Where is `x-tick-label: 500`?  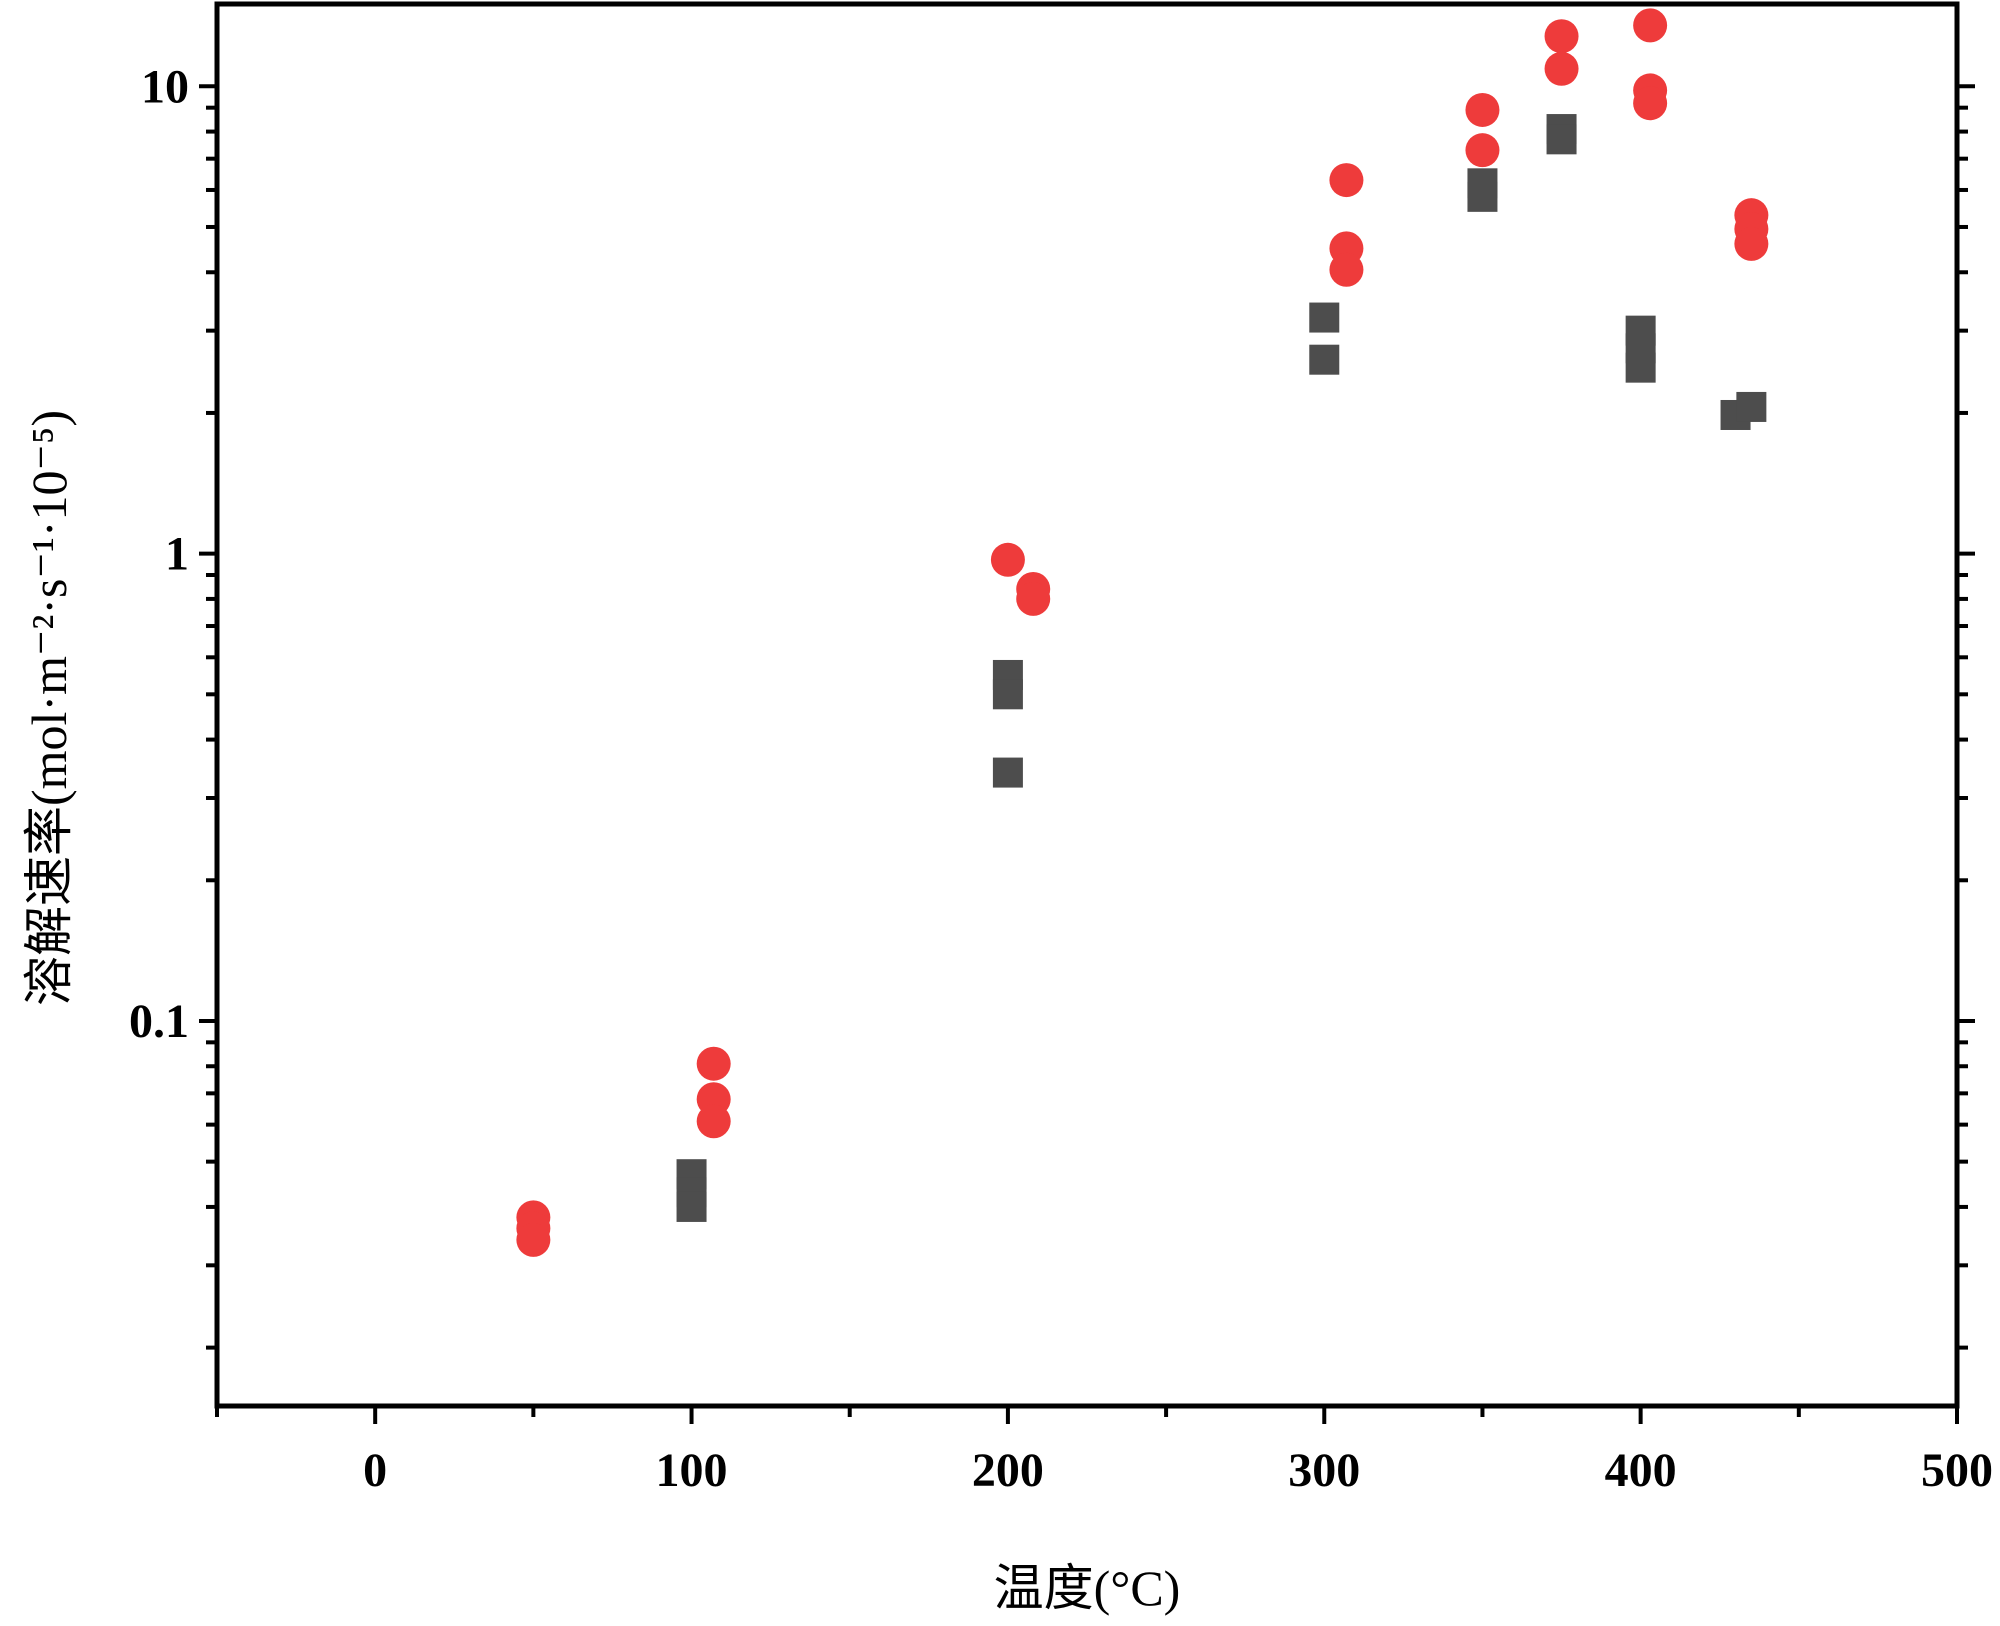
x-tick-label: 500 is located at coordinates (1957, 1470).